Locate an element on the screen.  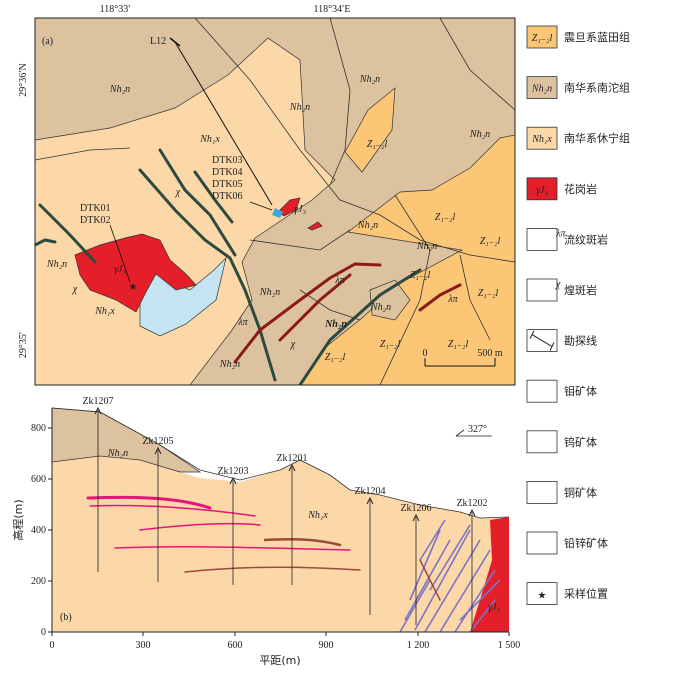
legend-item: 铅锌矿体 is located at coordinates (567, 543).